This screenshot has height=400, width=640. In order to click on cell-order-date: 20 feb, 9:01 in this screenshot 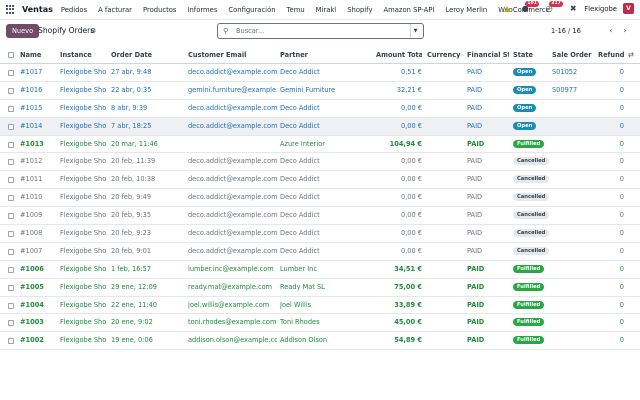, I will do `click(131, 250)`.